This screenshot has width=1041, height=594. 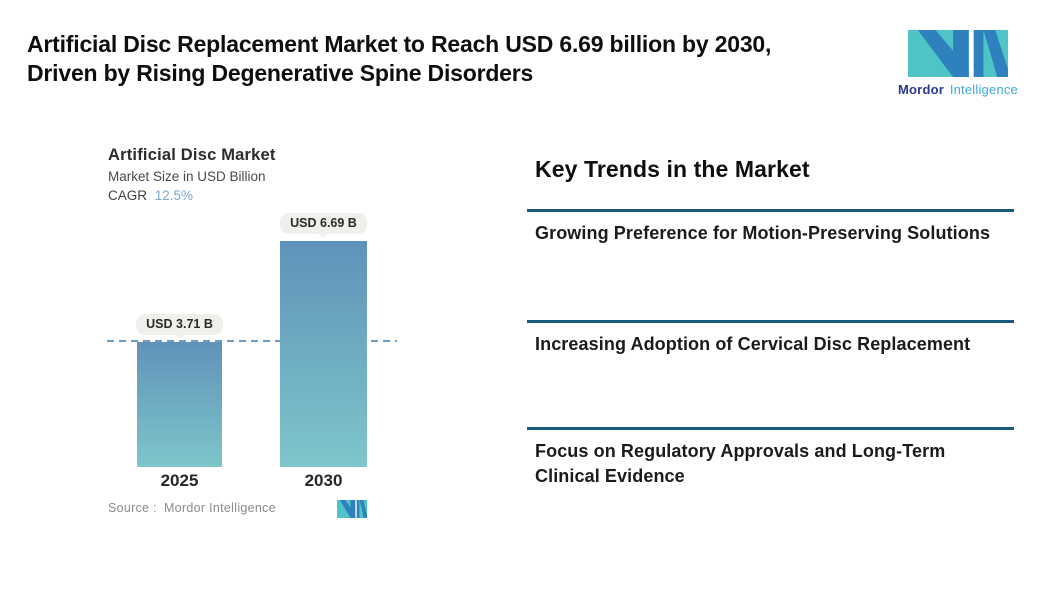 What do you see at coordinates (132, 508) in the screenshot?
I see `source-label: Source :` at bounding box center [132, 508].